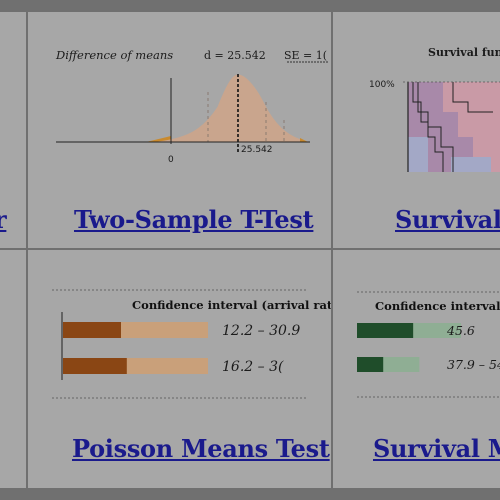  What do you see at coordinates (473, 364) in the screenshot?
I see `ci-label: 37.9 – 54` at bounding box center [473, 364].